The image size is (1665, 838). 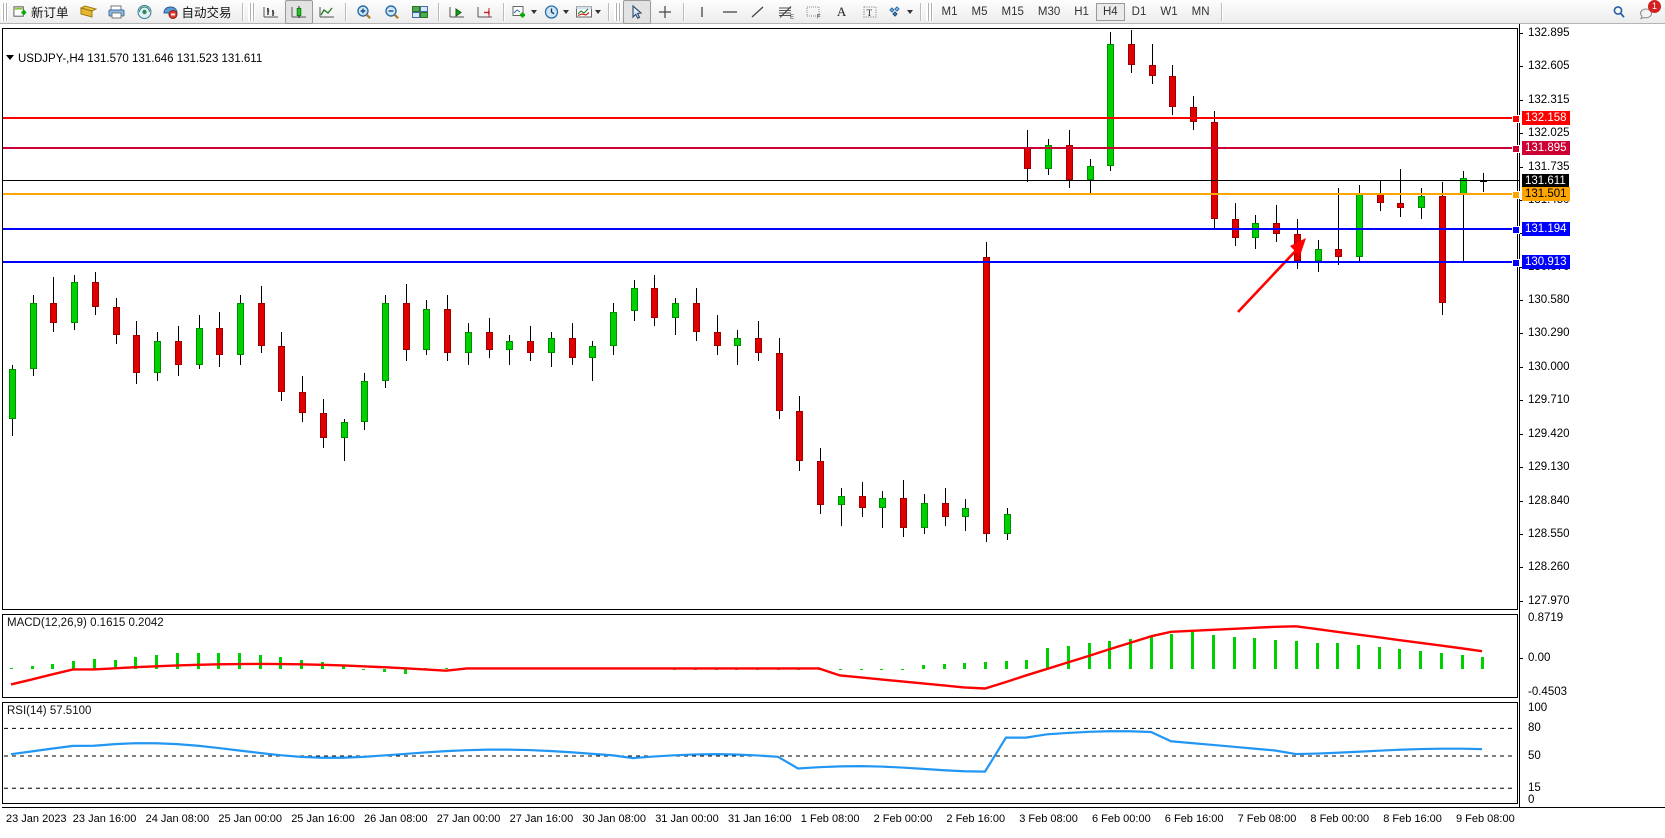 What do you see at coordinates (1546, 229) in the screenshot?
I see `level-badge-131-194: 131.194` at bounding box center [1546, 229].